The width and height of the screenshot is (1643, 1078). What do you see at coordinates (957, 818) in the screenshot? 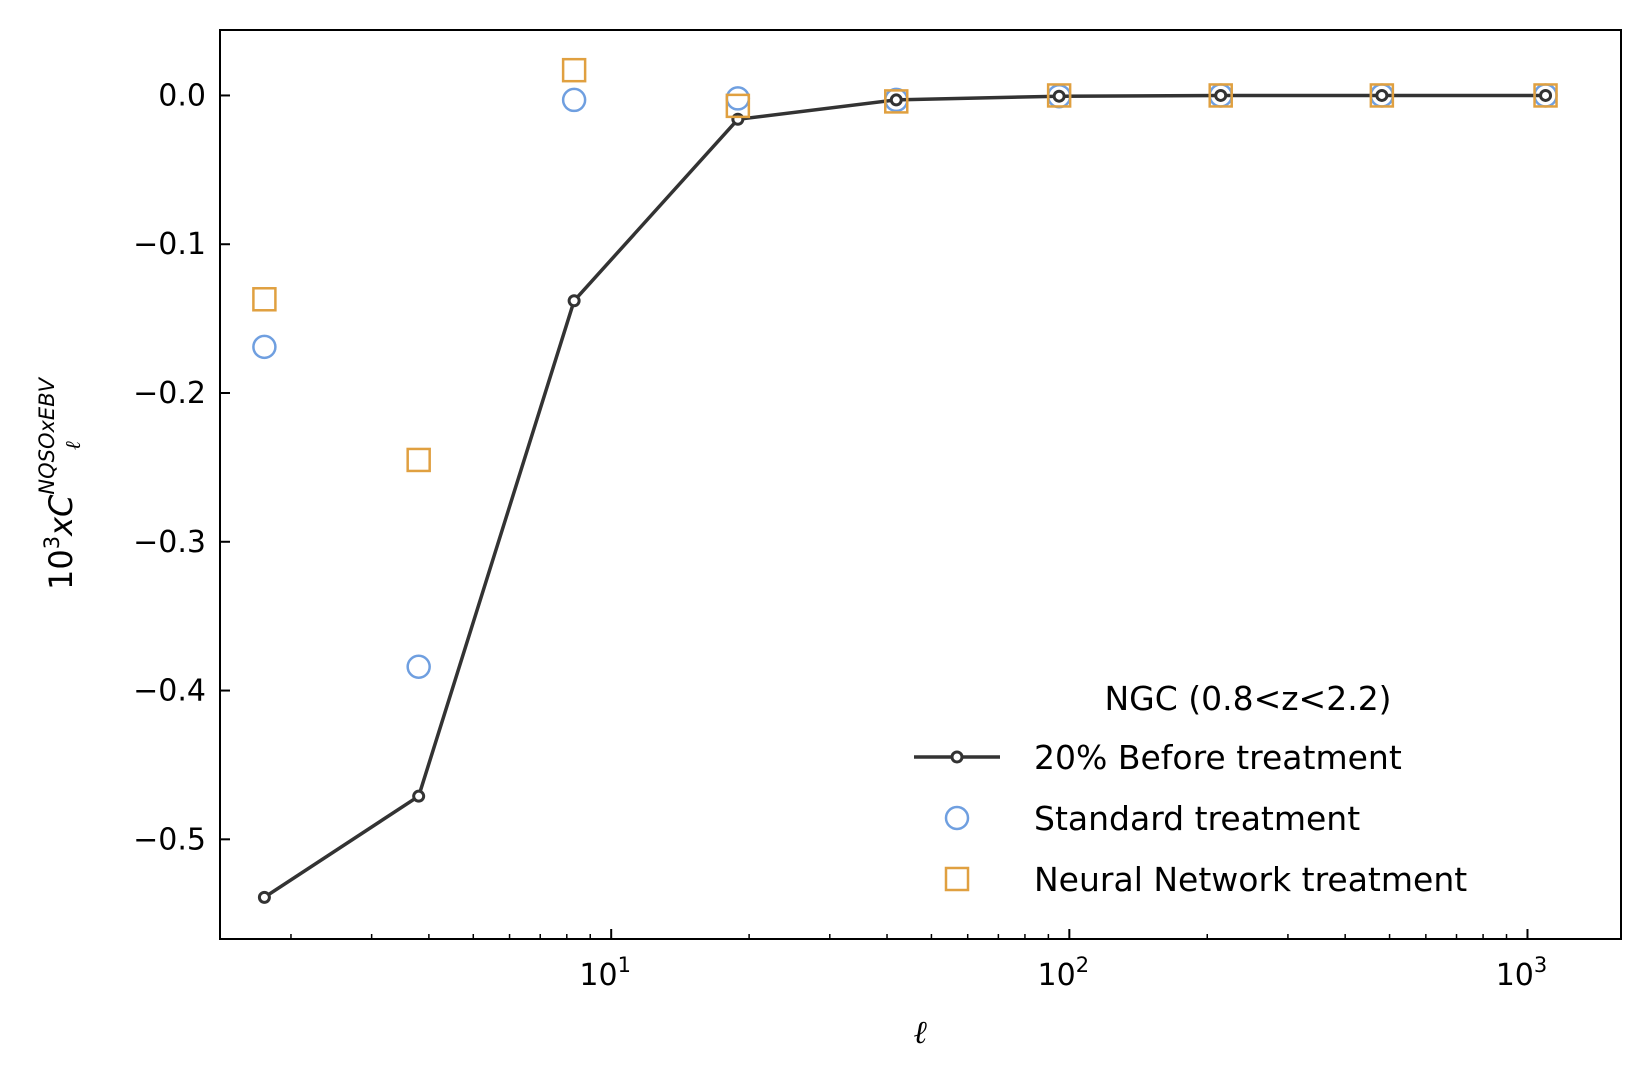
I see `legend-marker-standard` at bounding box center [957, 818].